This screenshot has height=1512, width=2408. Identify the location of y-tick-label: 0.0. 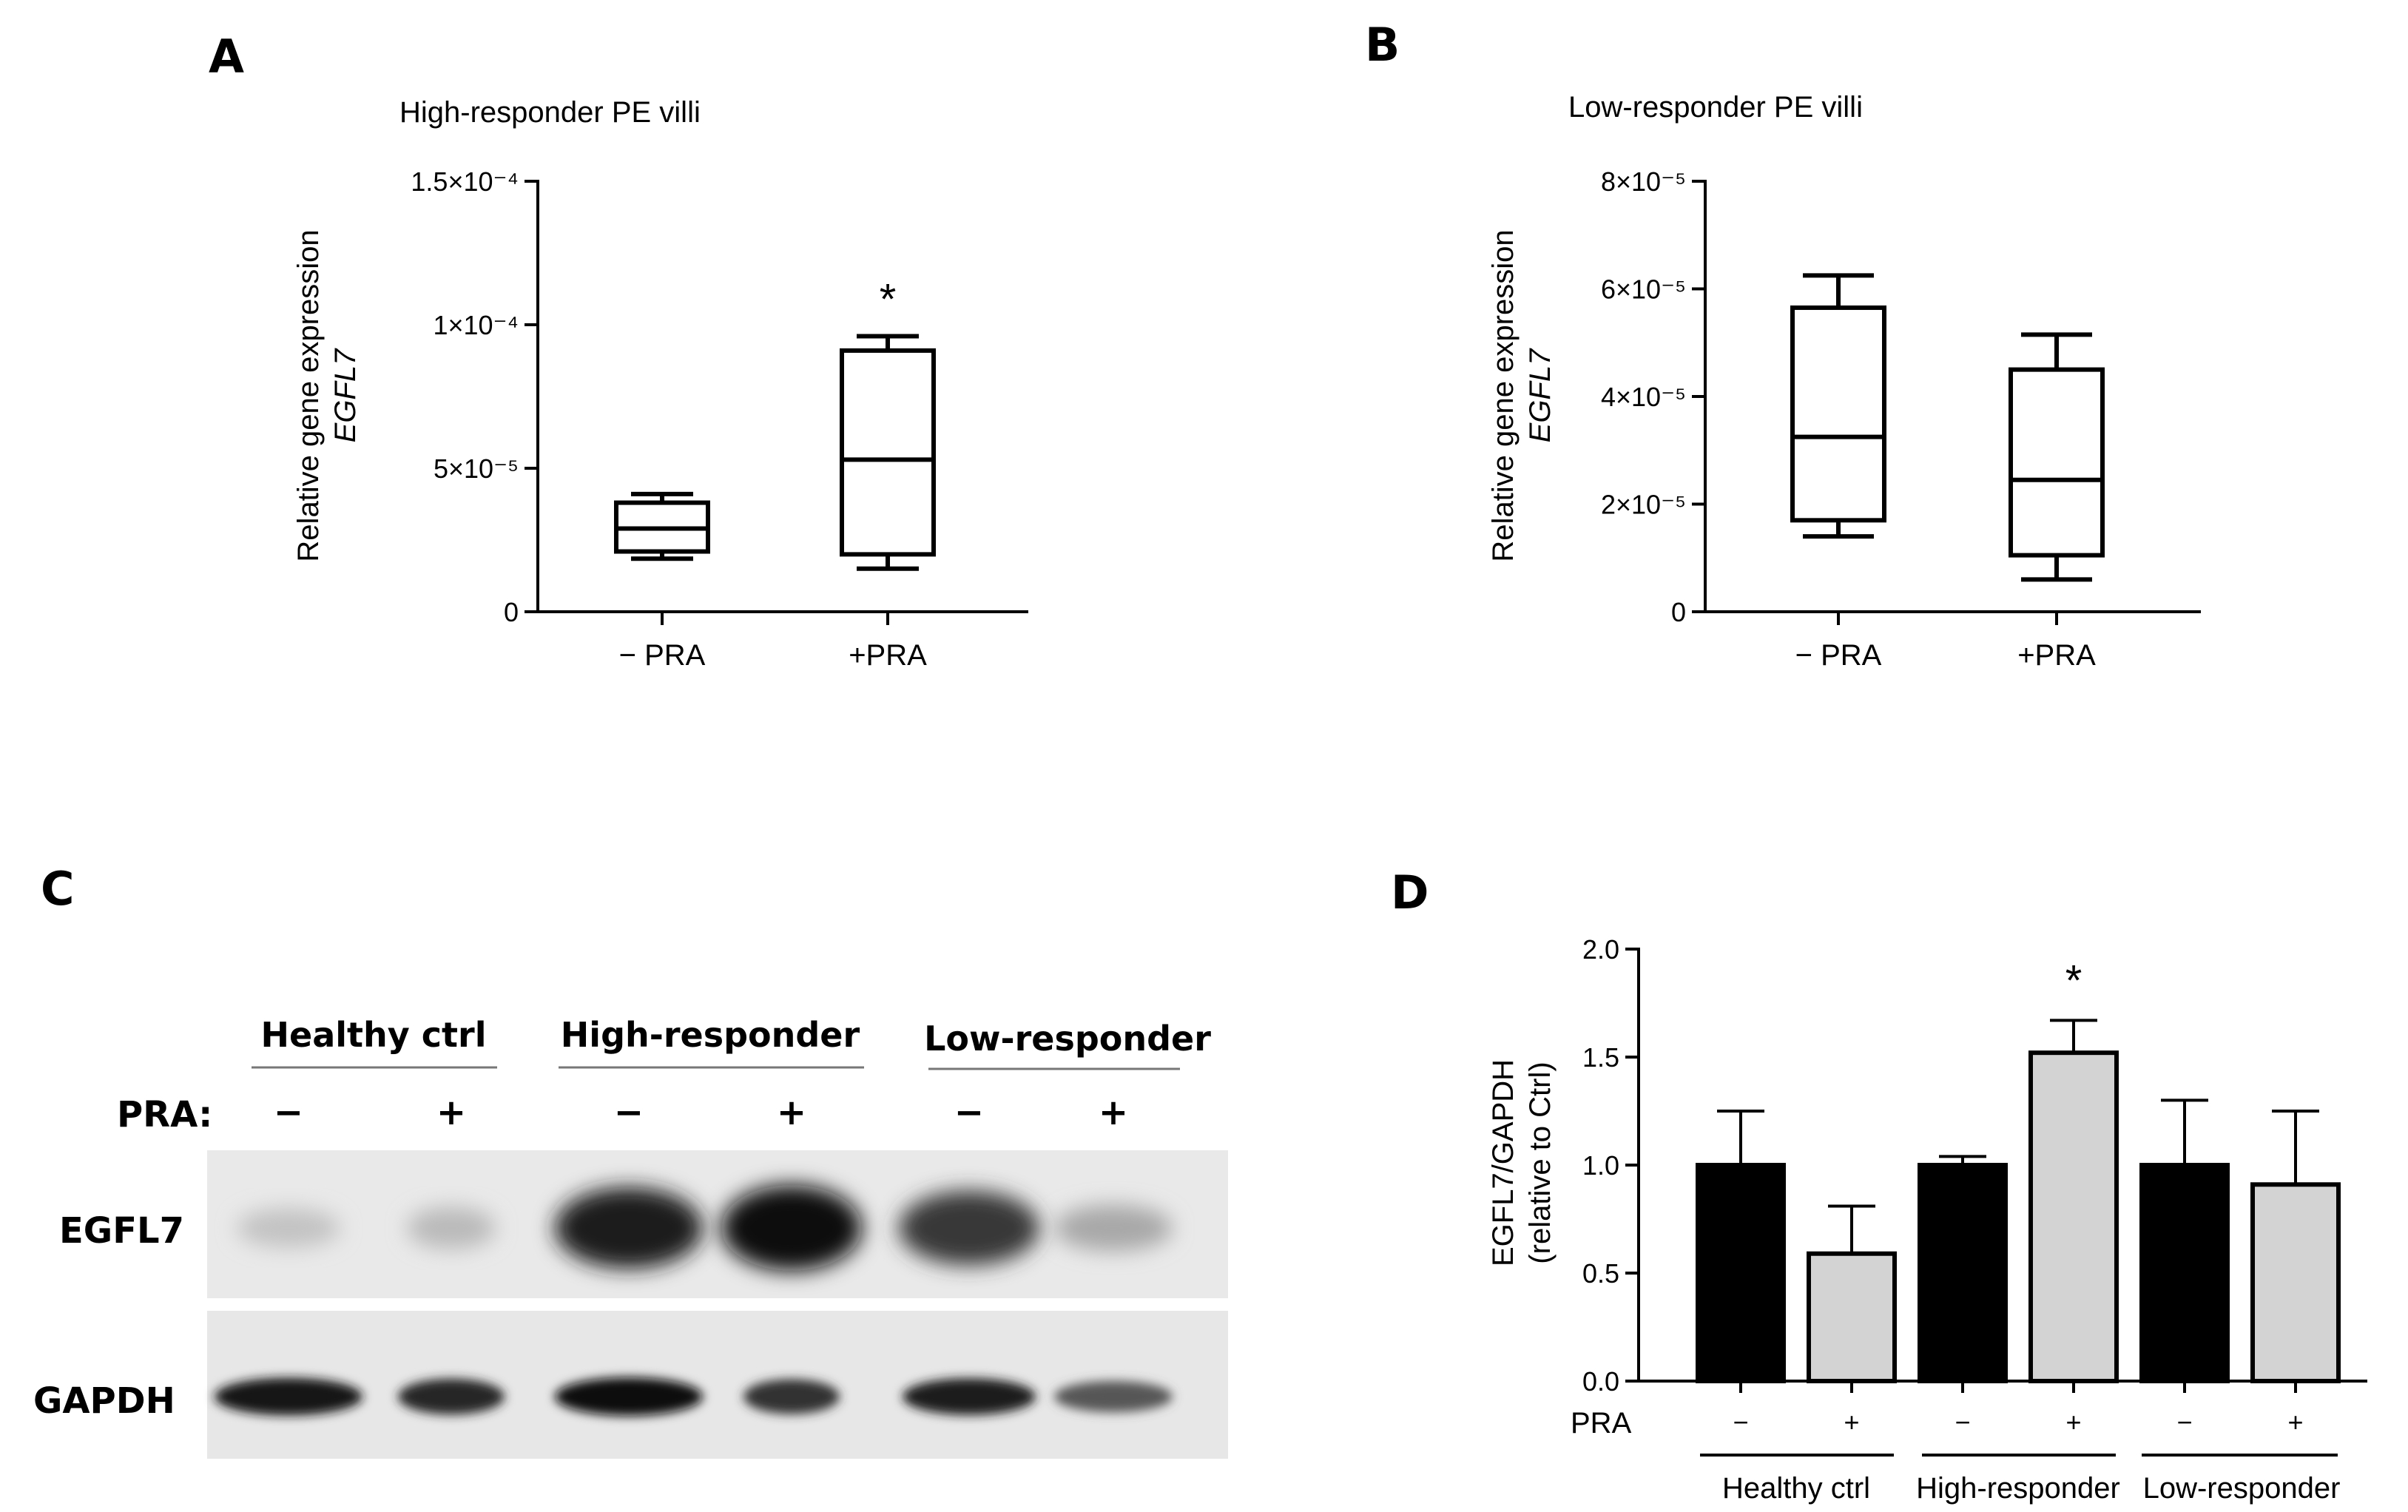
(1600, 1381).